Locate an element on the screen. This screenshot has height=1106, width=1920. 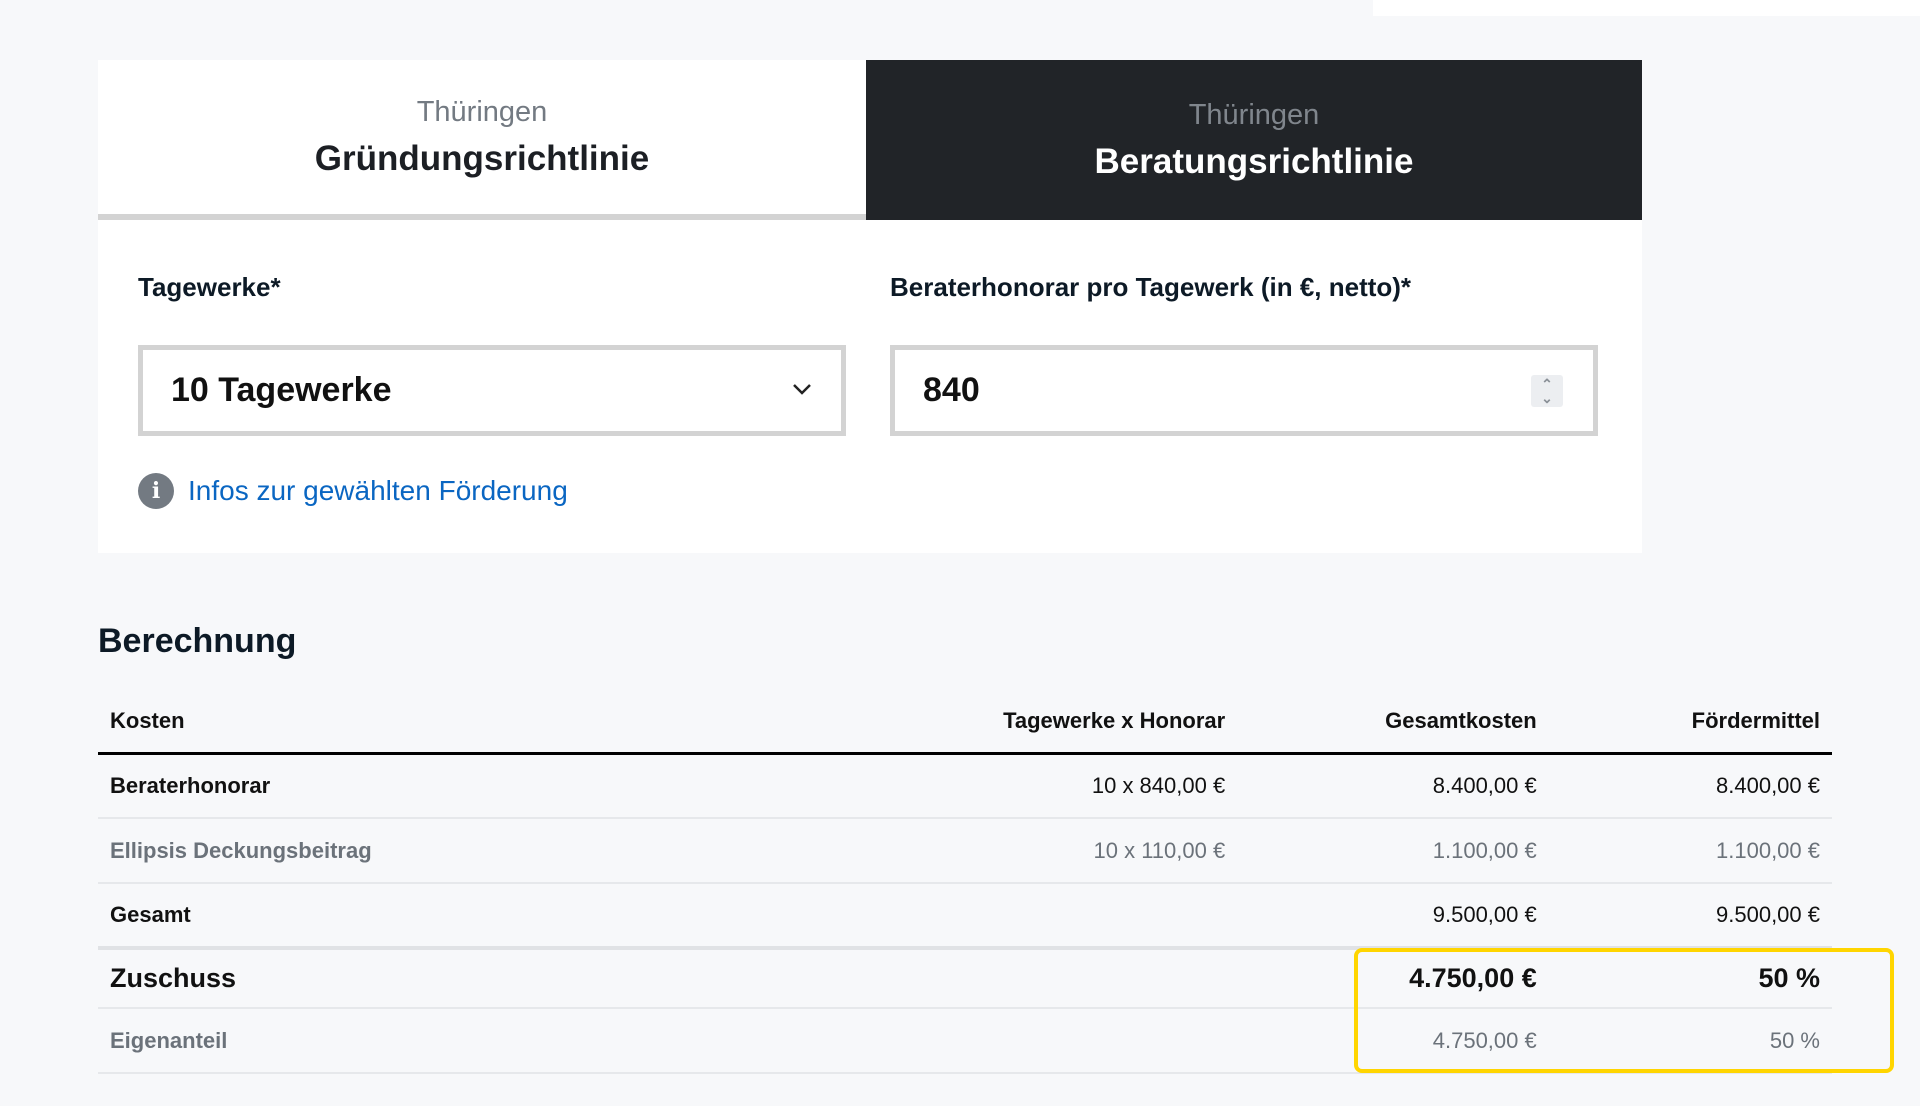
info-icon: i is located at coordinates (156, 491).